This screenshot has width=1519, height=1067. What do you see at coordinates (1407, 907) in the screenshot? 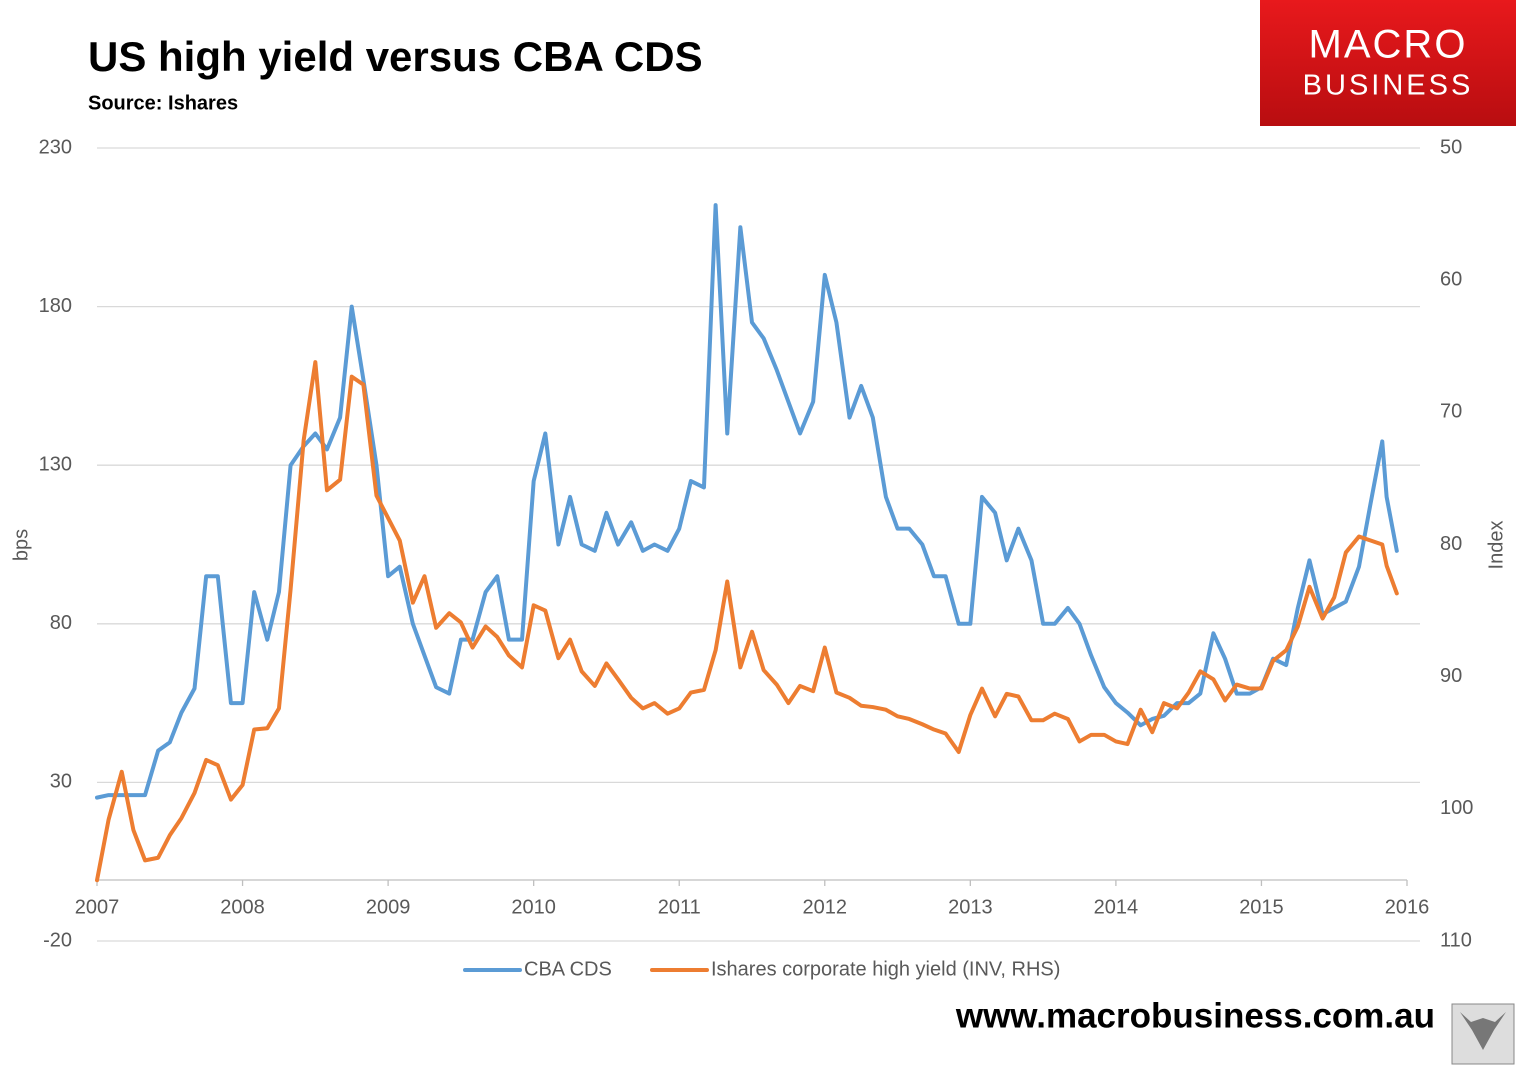
I see `x-tick-label: 2016` at bounding box center [1407, 907].